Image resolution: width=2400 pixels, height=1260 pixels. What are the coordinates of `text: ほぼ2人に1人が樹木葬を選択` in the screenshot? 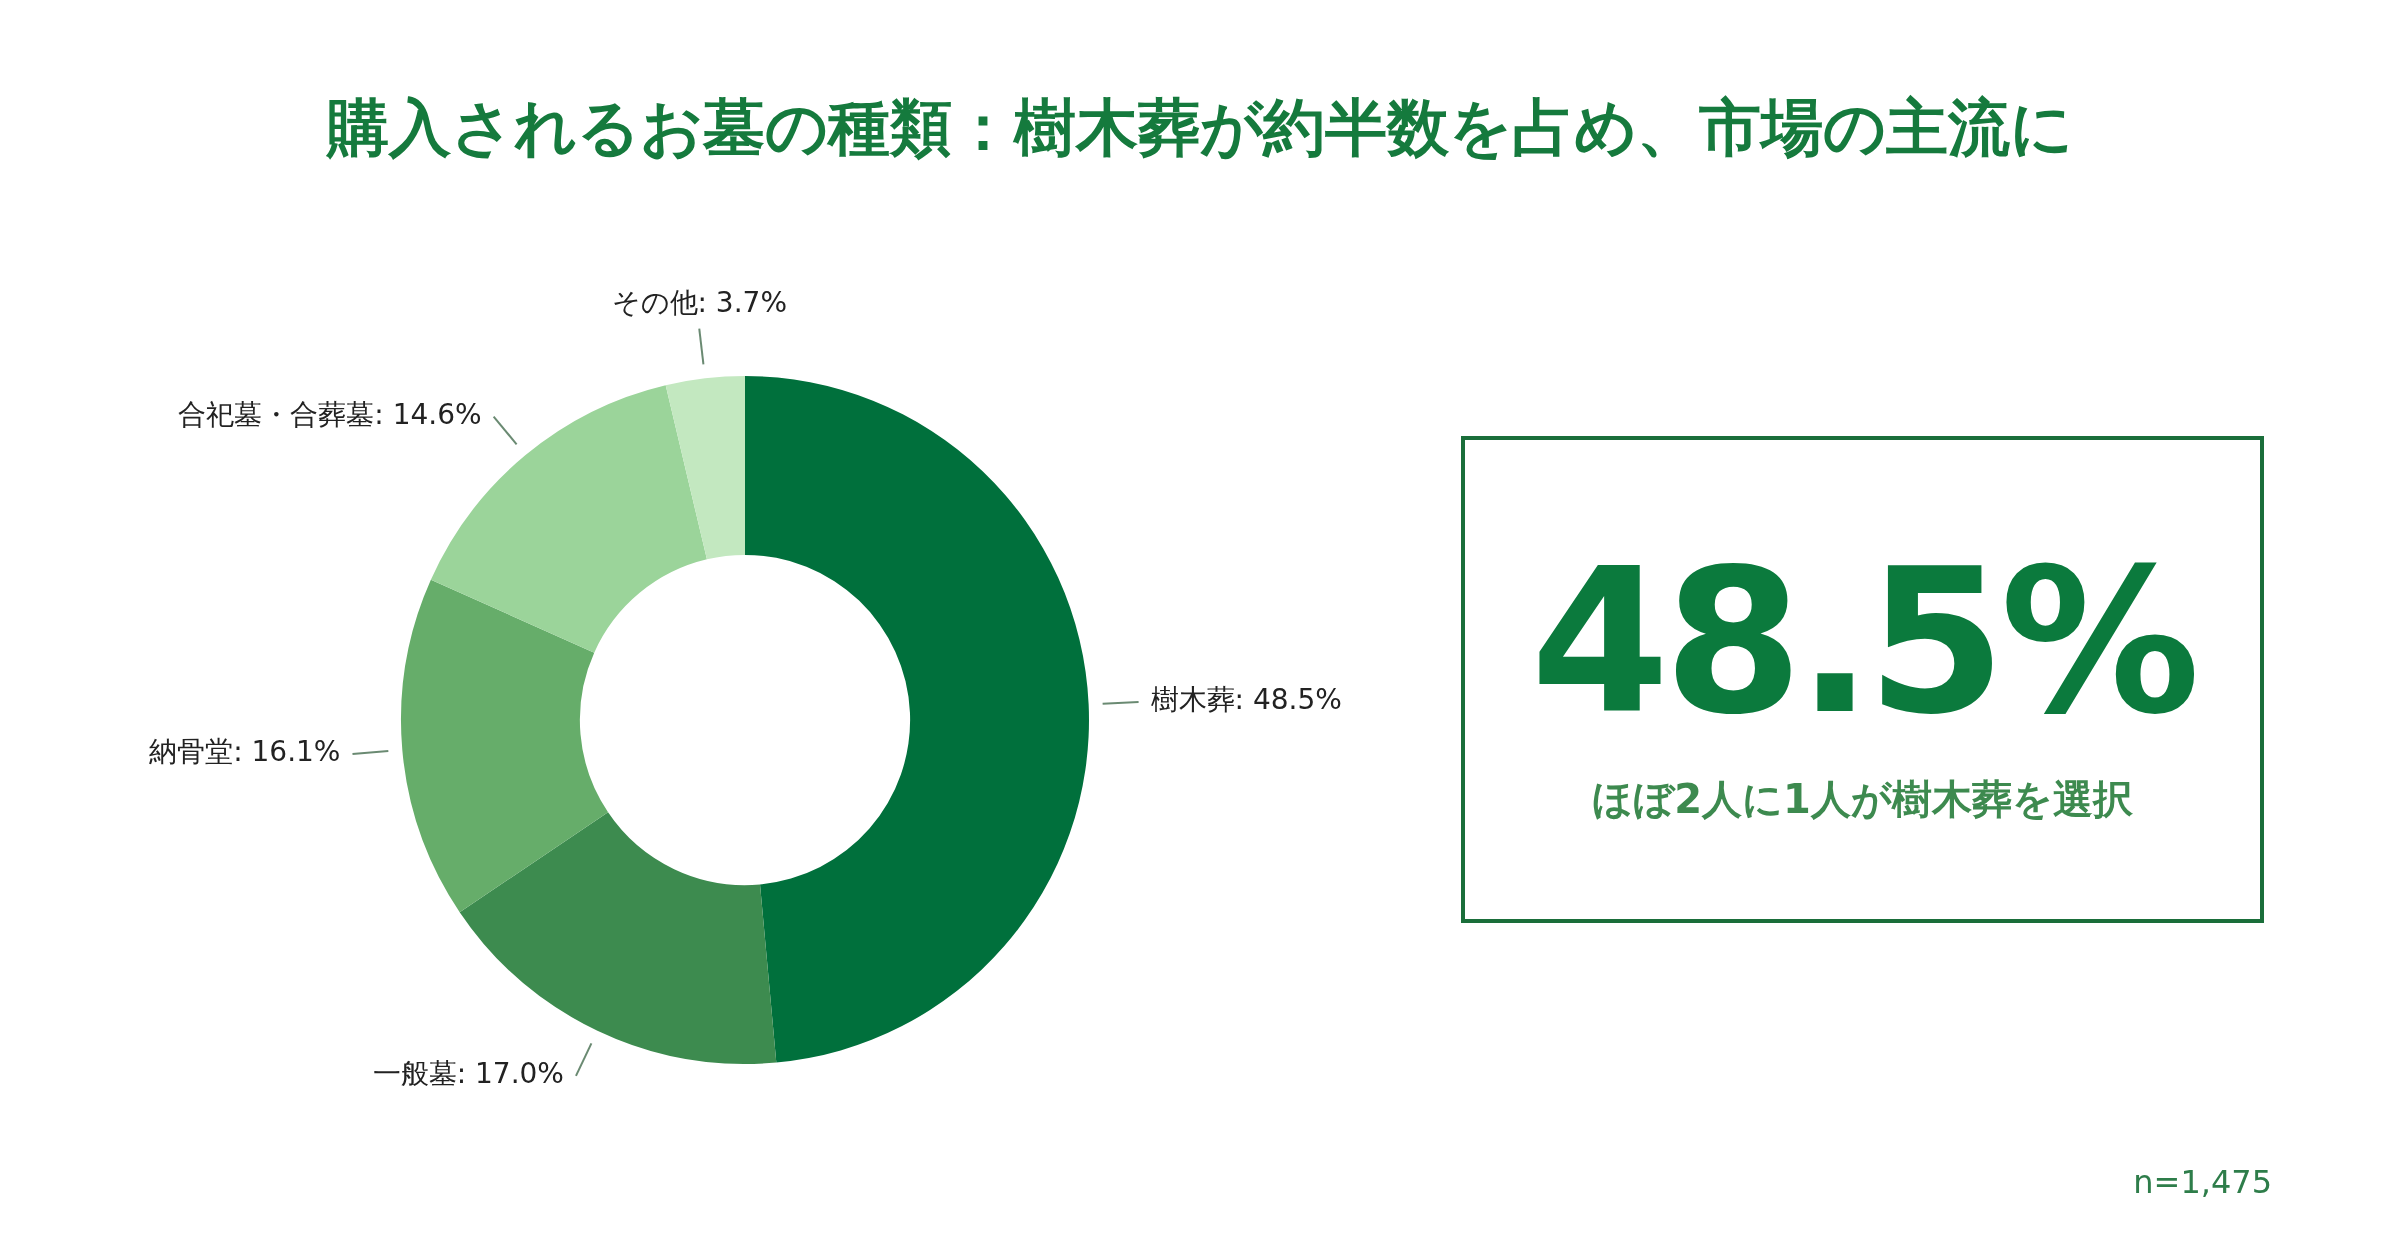 It's located at (1862, 799).